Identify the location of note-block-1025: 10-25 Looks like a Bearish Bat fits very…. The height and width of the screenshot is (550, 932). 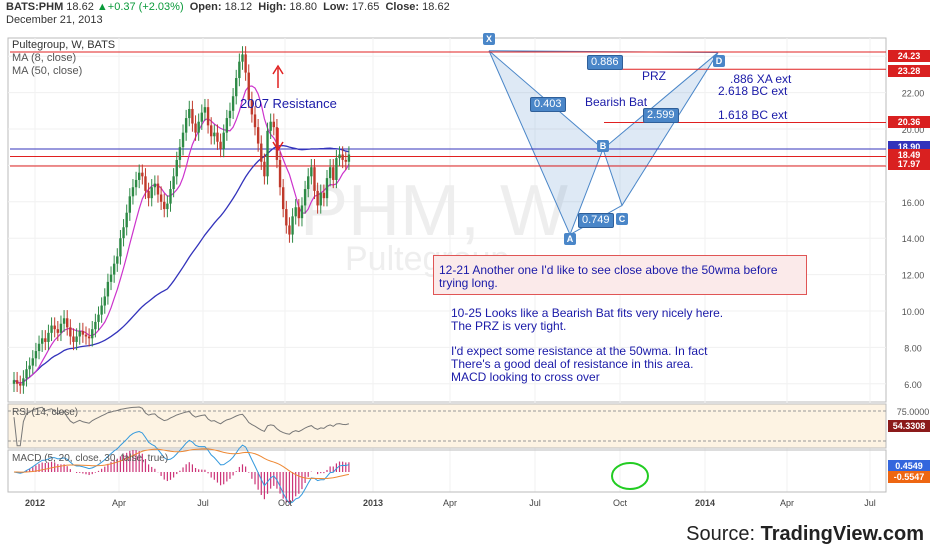
(587, 345).